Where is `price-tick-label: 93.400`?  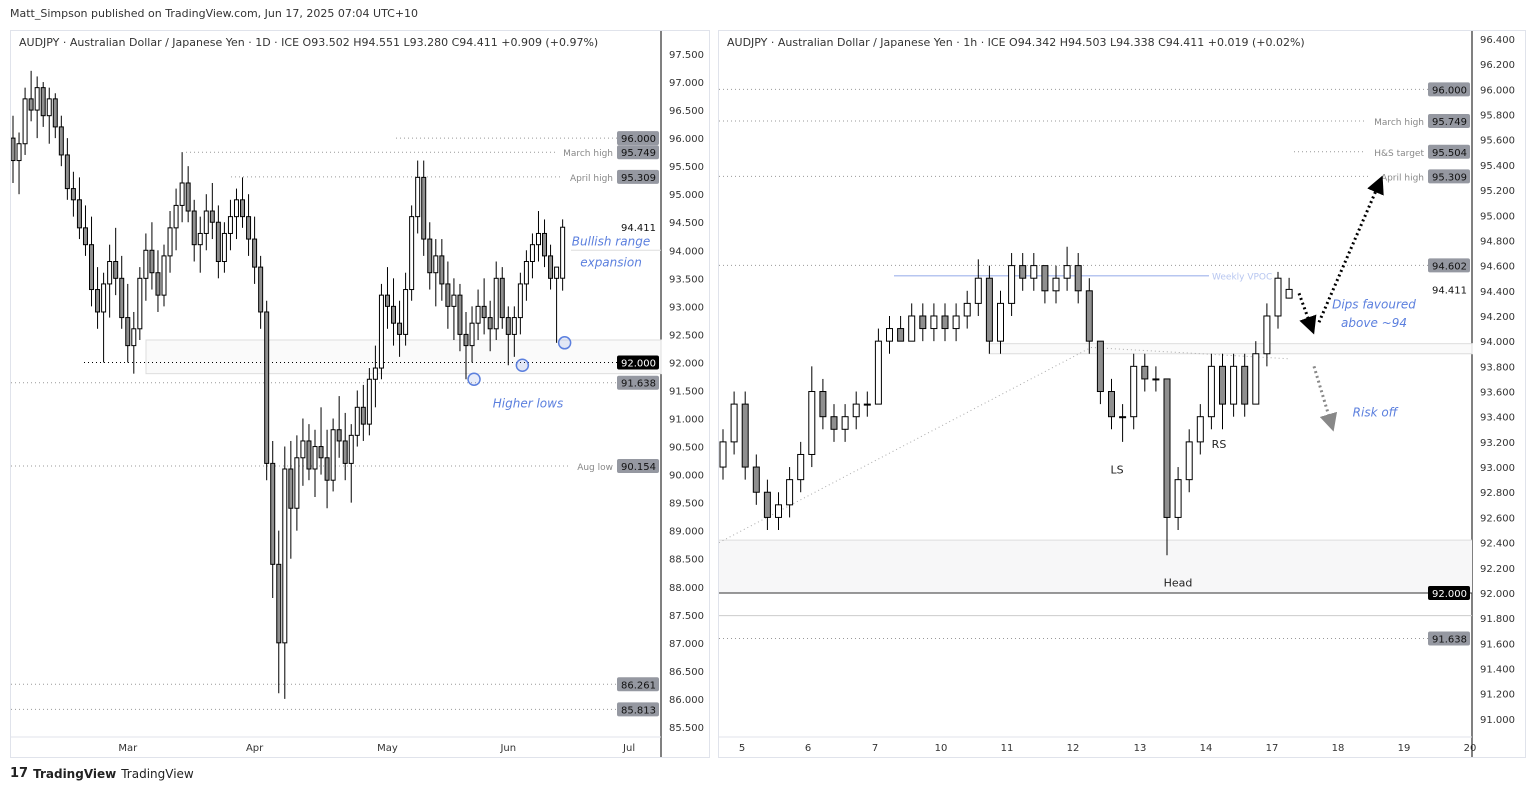
price-tick-label: 93.400 is located at coordinates (1497, 418).